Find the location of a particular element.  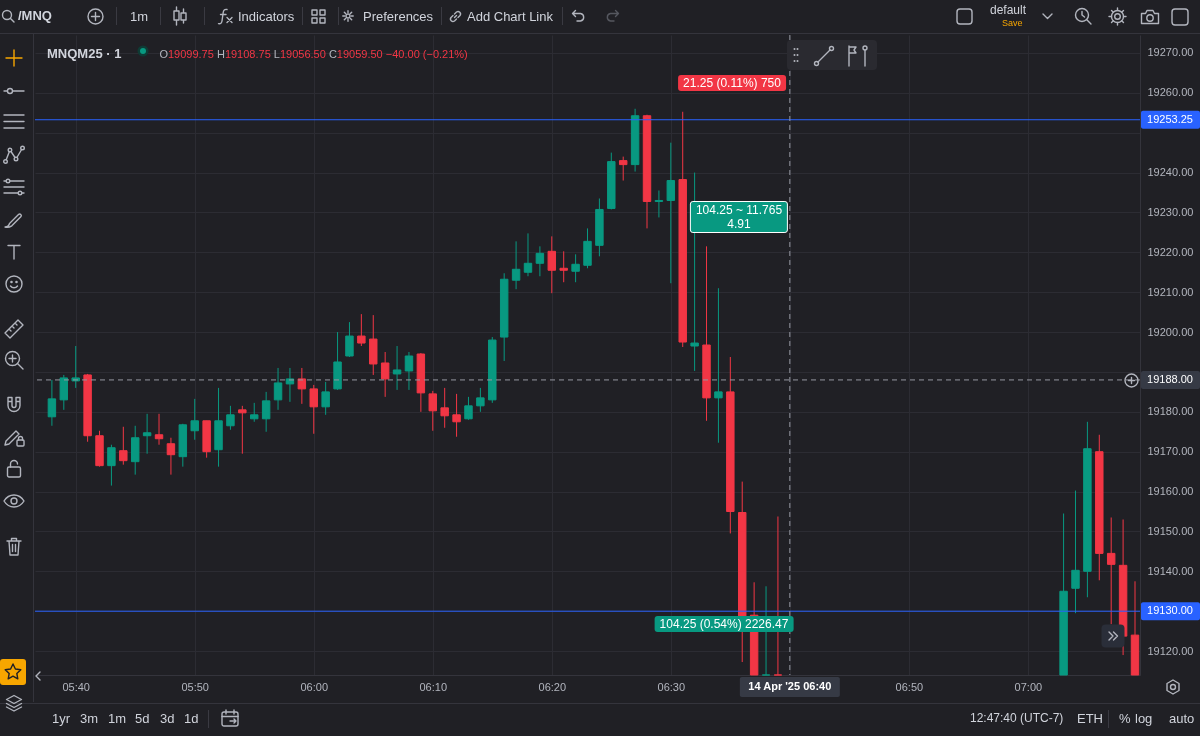

ref-line-label: 19188.00 is located at coordinates (1170, 378).